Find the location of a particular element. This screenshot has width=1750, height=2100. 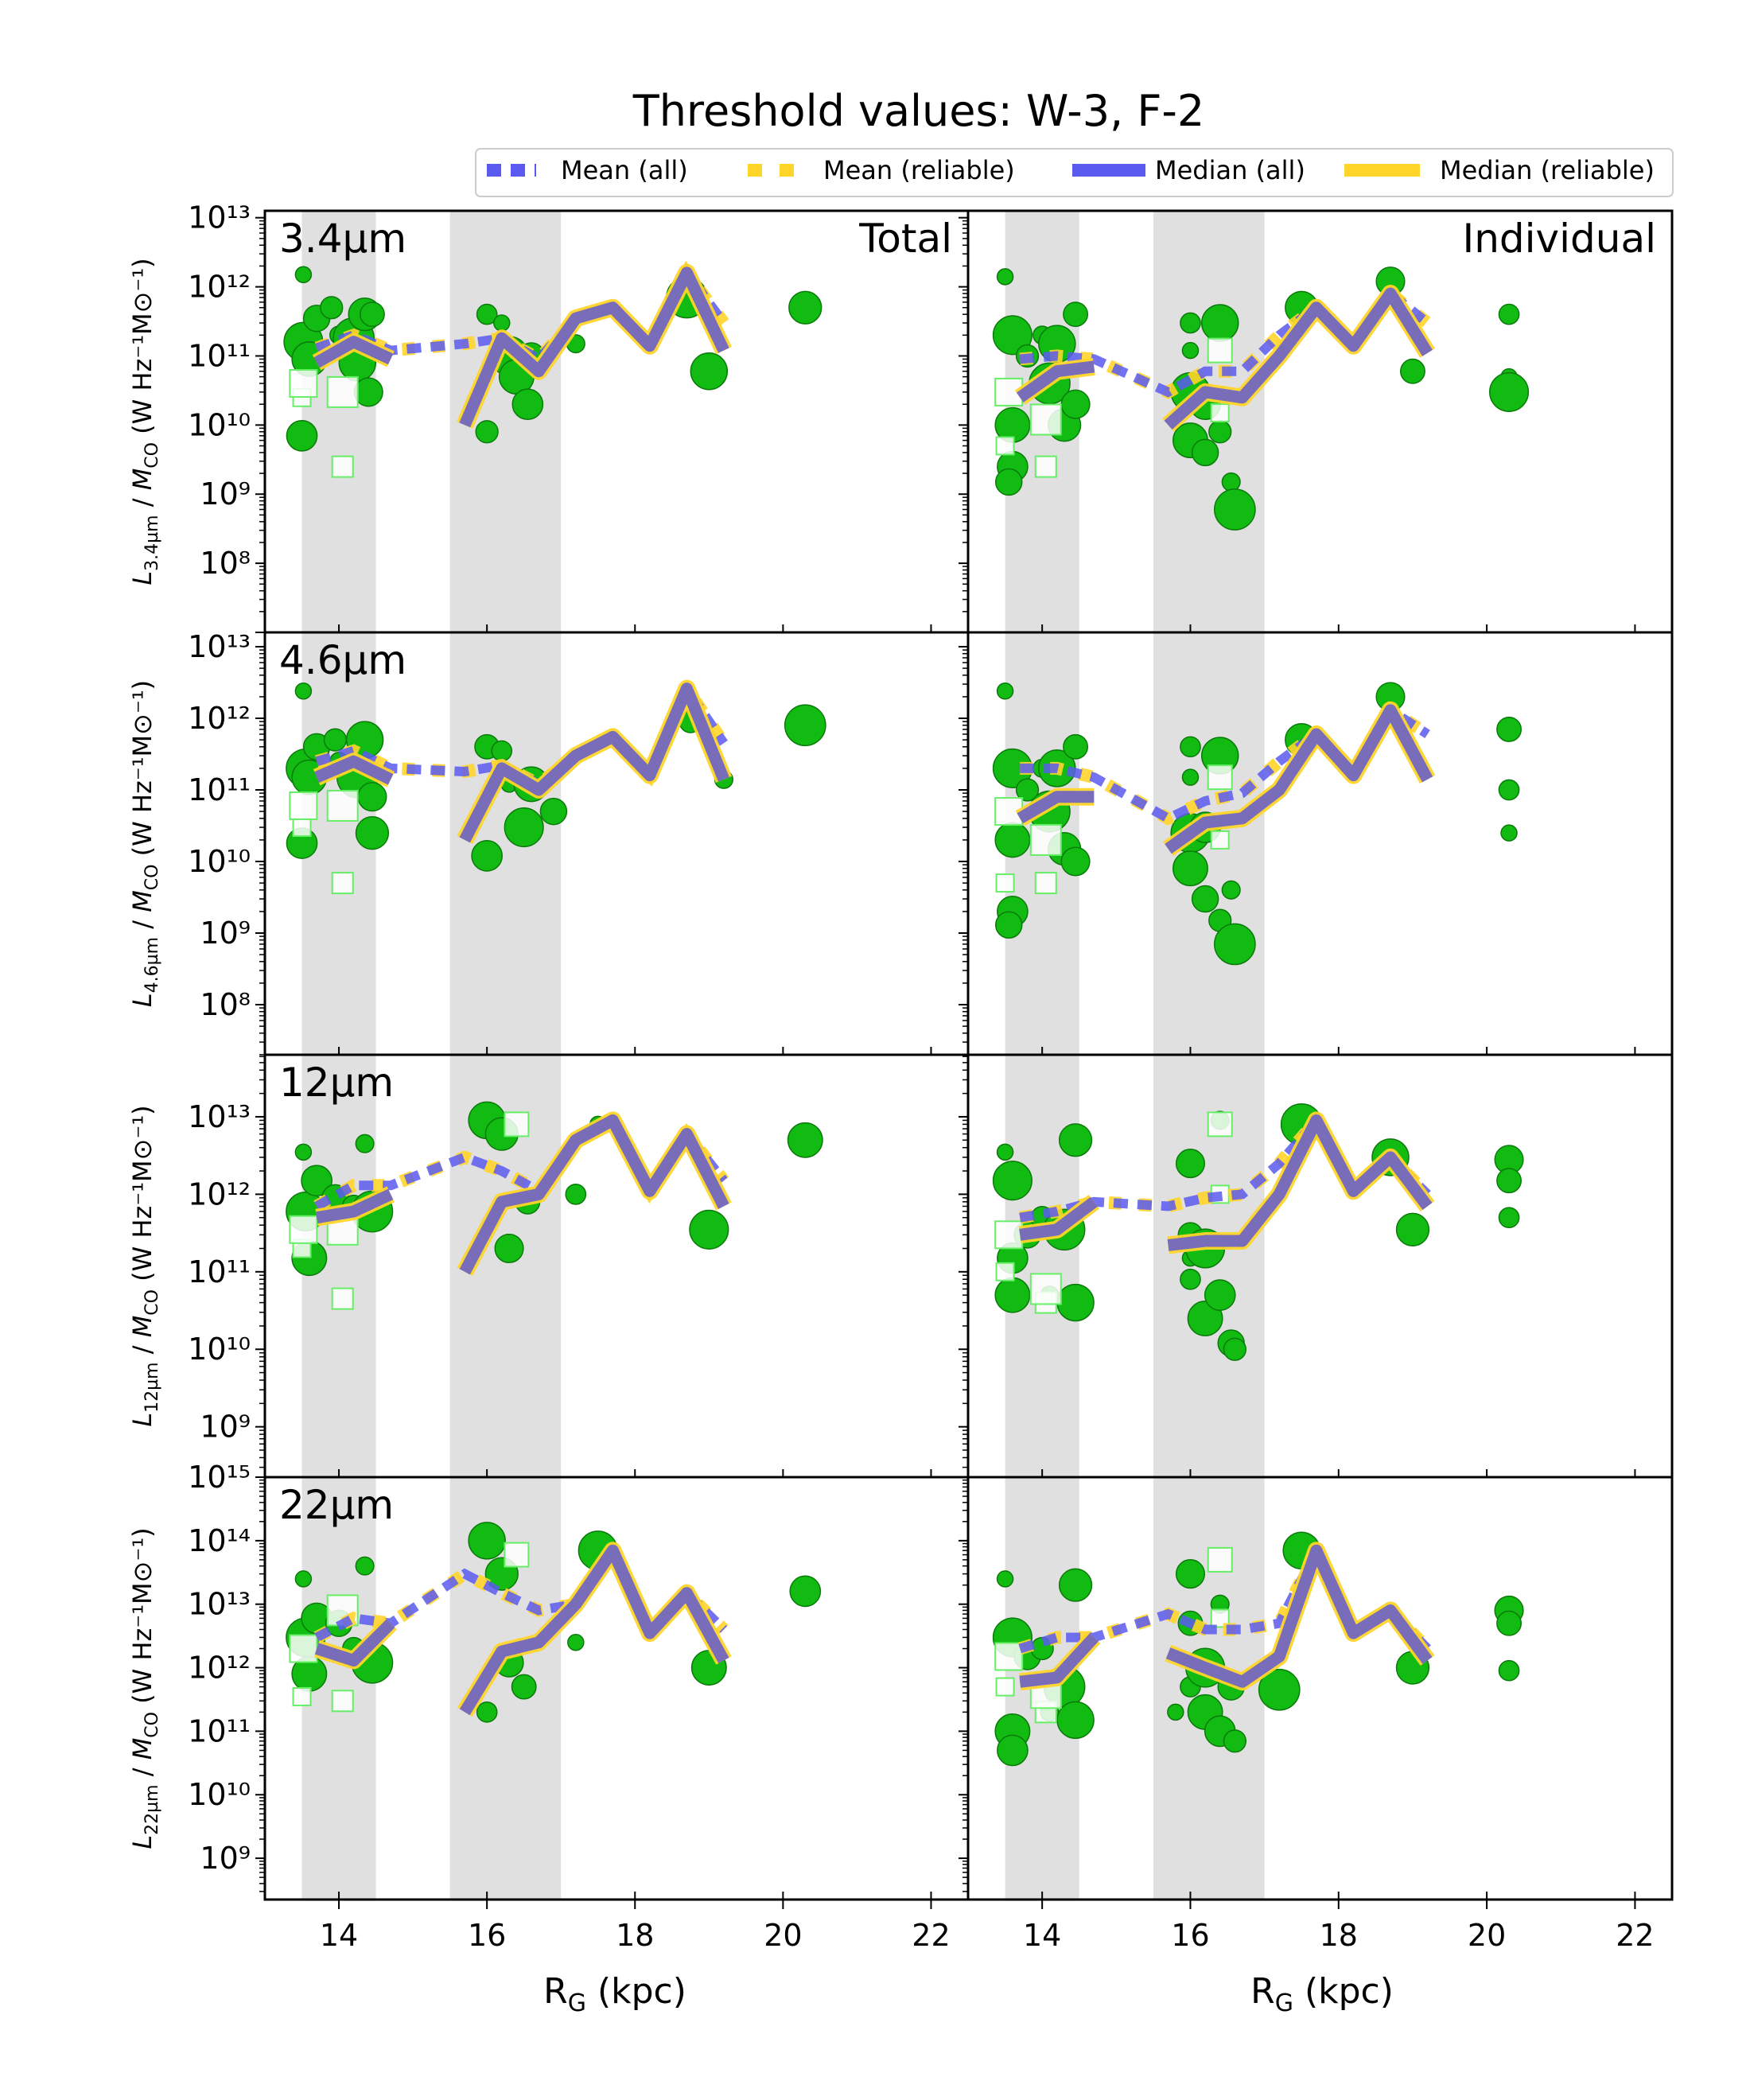

legend-label-median-all: Median (all) is located at coordinates (1230, 170).